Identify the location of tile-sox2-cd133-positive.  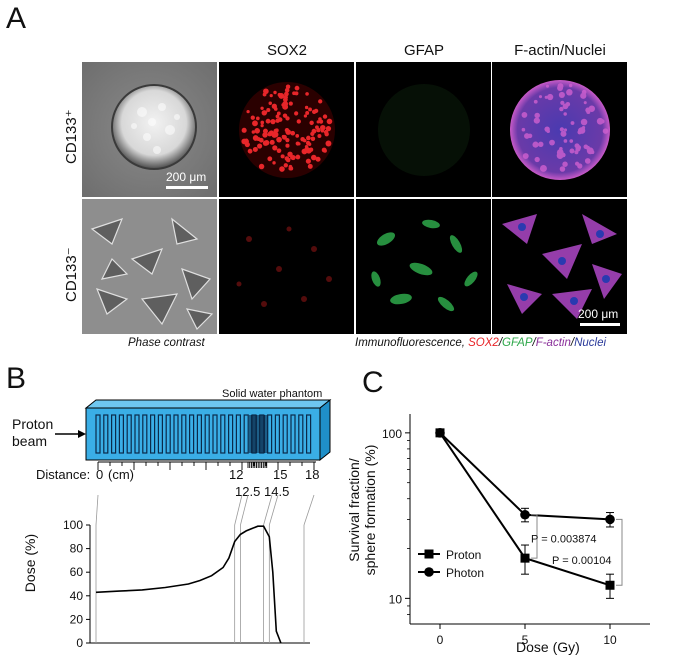
(286, 129).